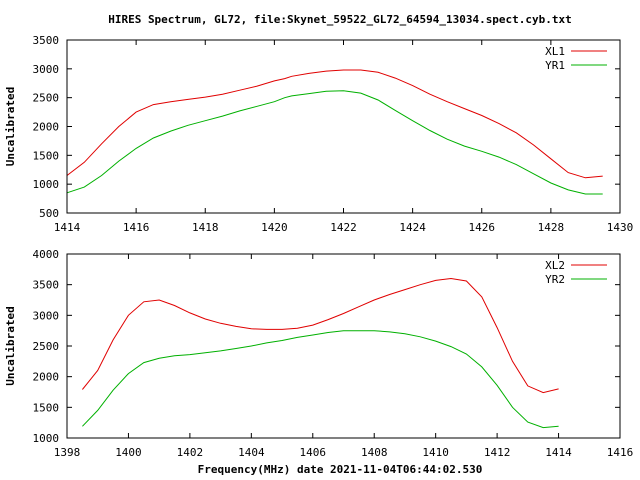  Describe the element at coordinates (190, 452) in the screenshot. I see `x-tick-label: 1402` at that location.